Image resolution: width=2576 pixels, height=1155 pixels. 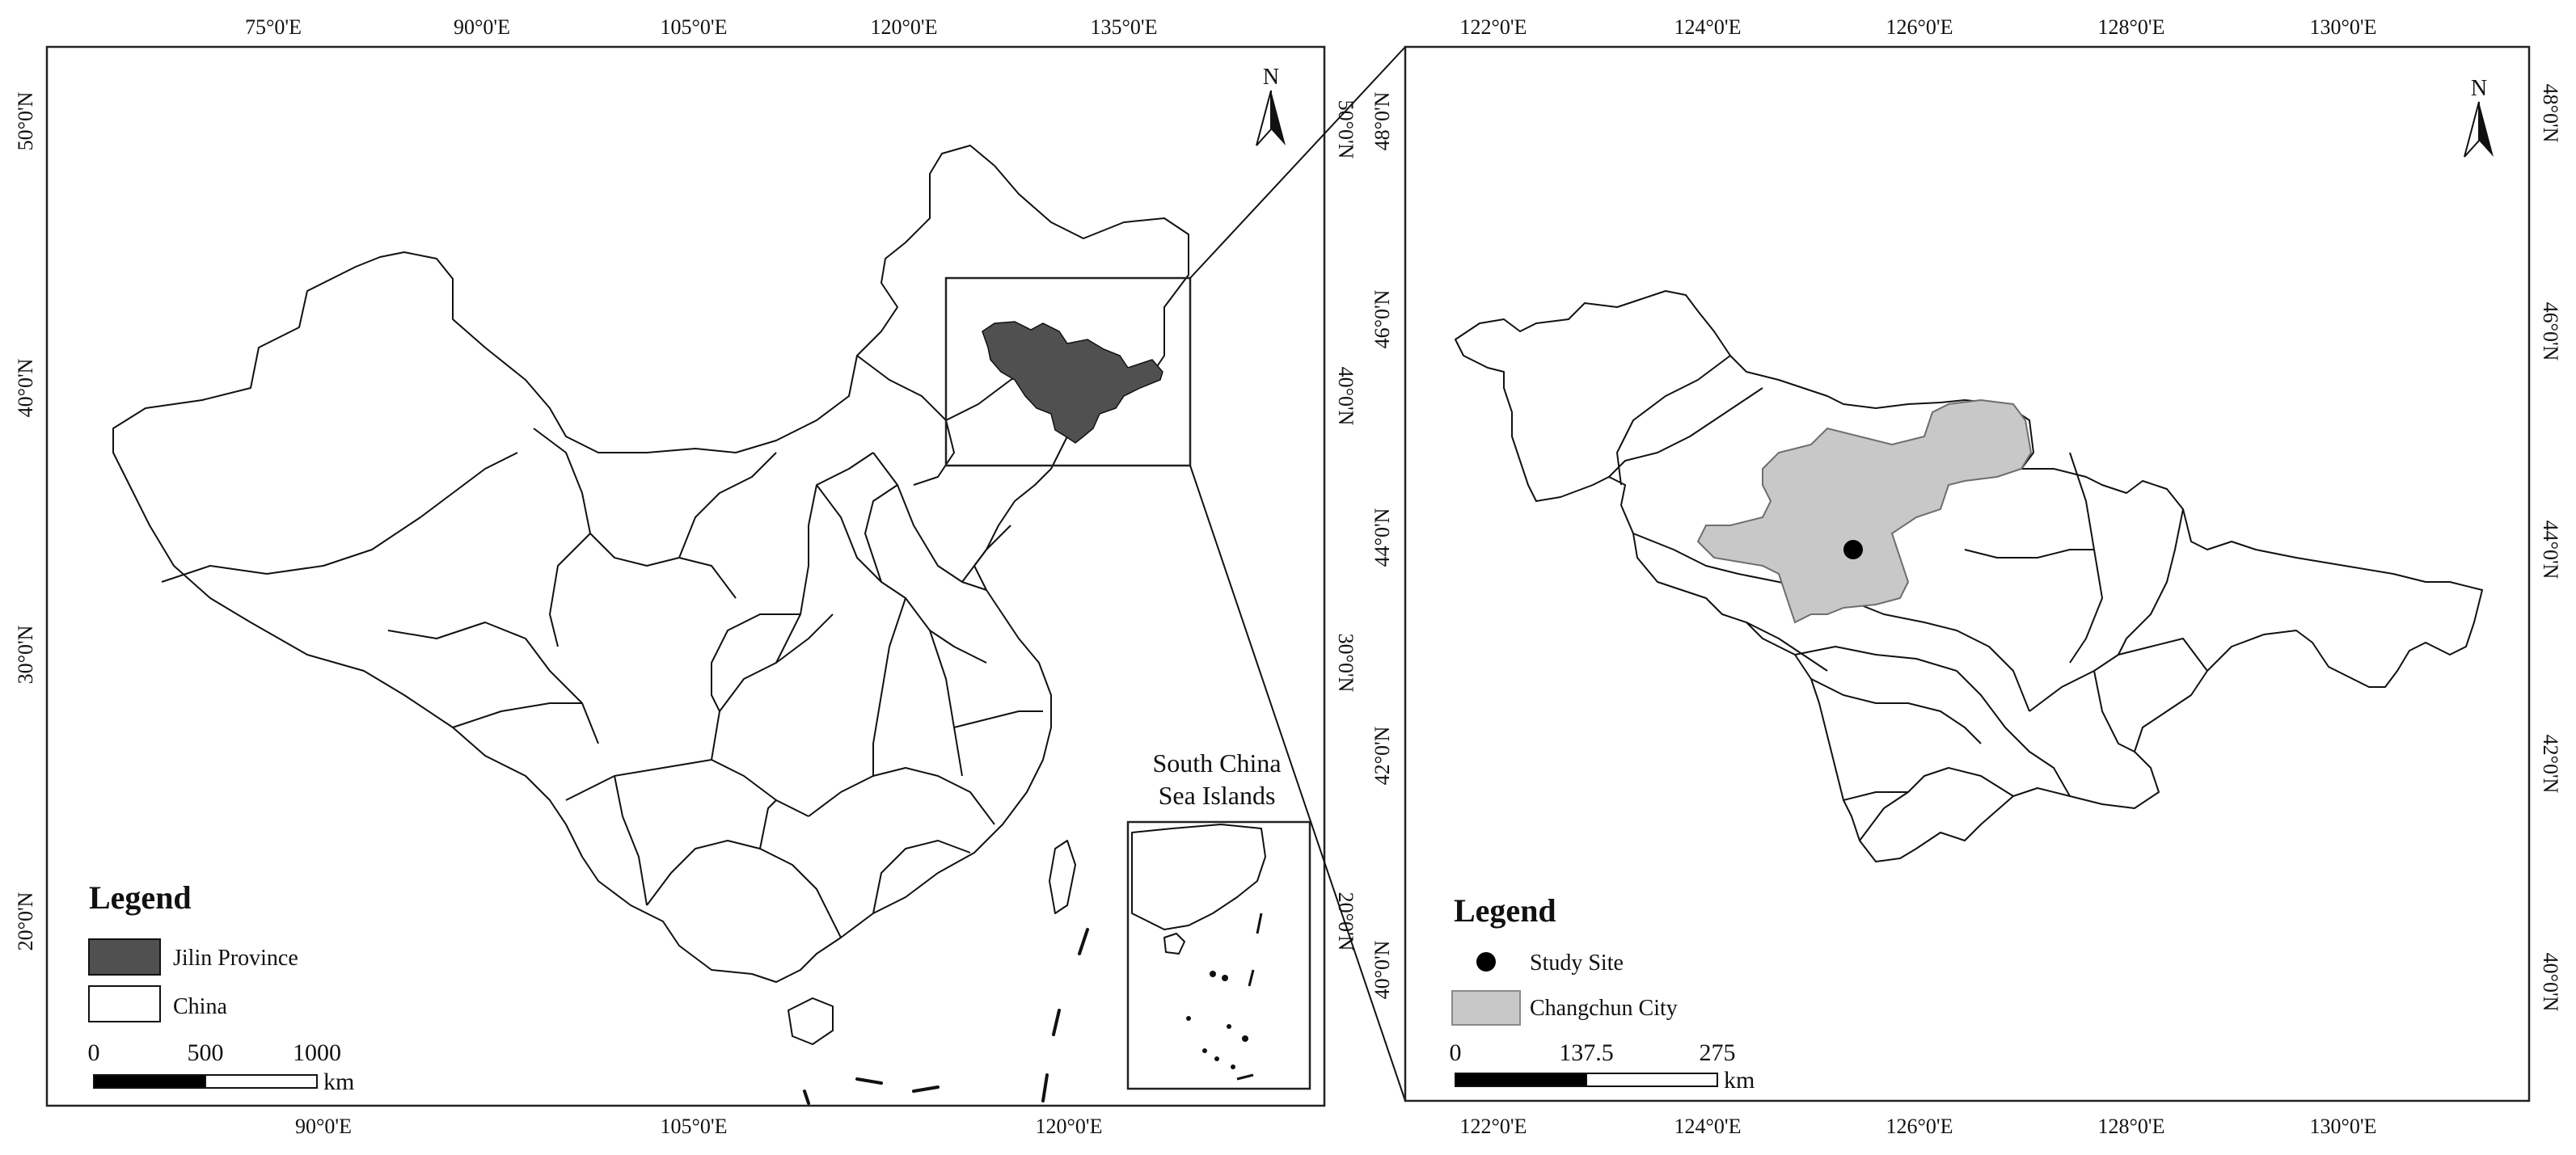 I want to click on tick-label: 75°0'E, so click(x=273, y=27).